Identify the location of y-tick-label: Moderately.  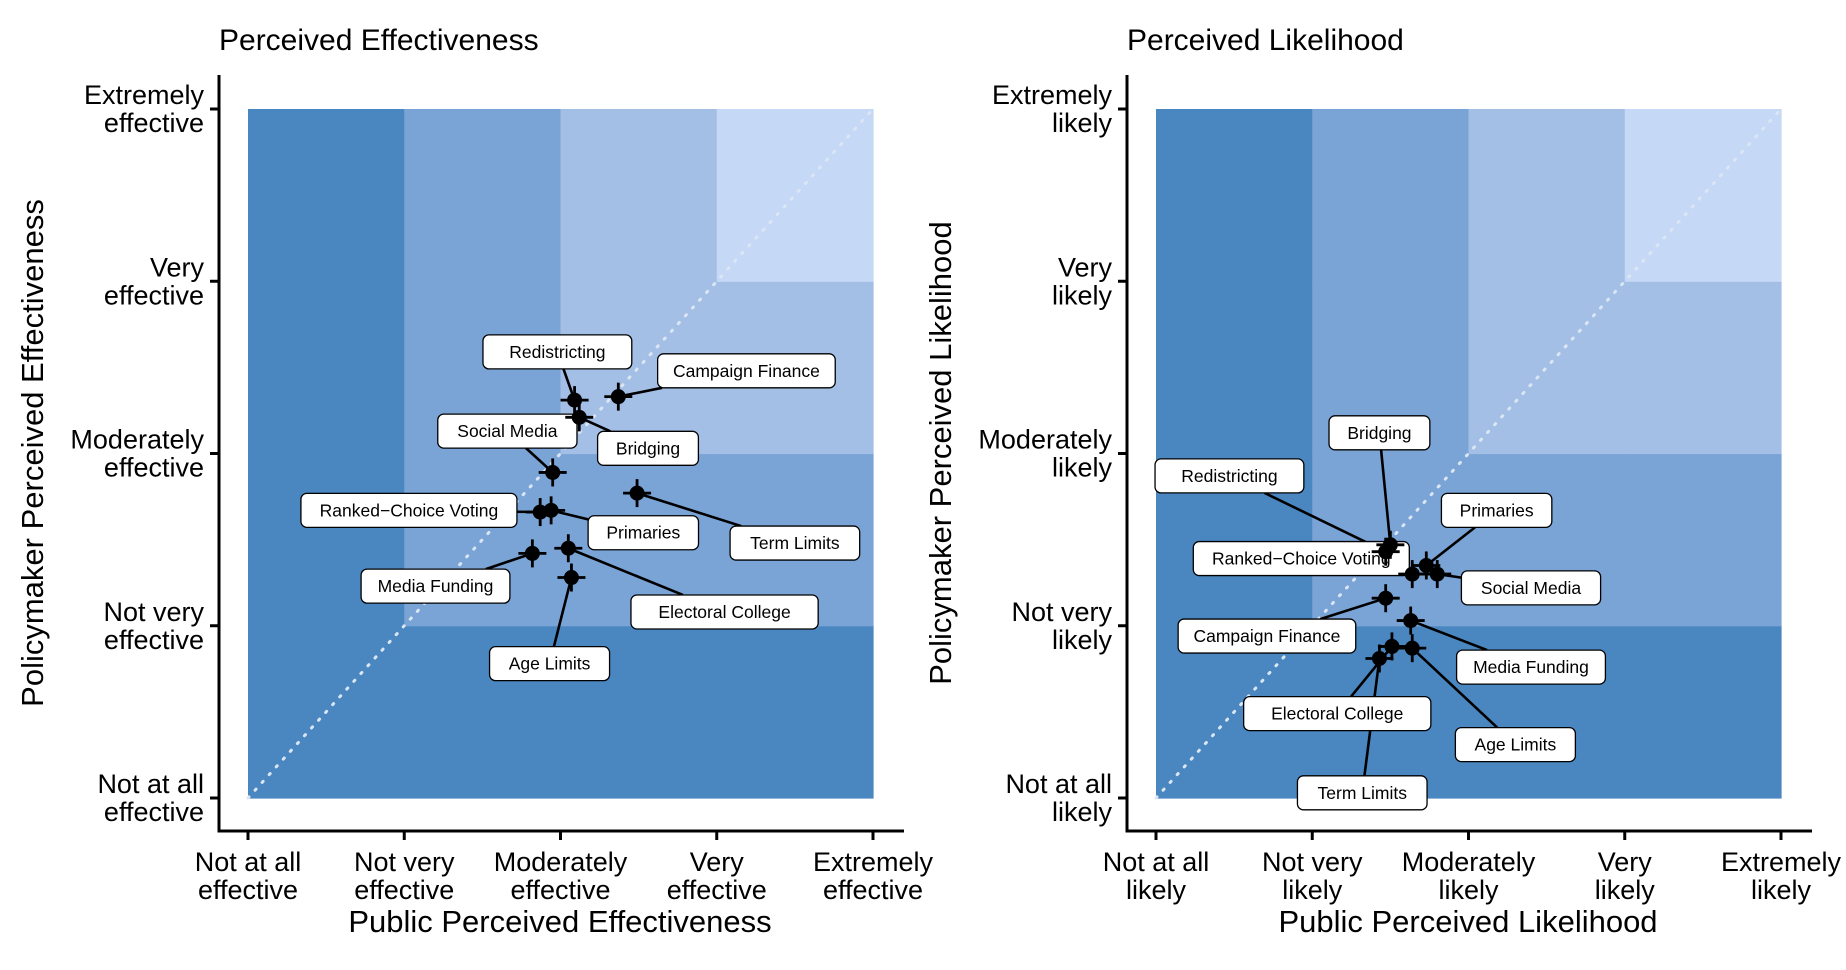
(137, 440).